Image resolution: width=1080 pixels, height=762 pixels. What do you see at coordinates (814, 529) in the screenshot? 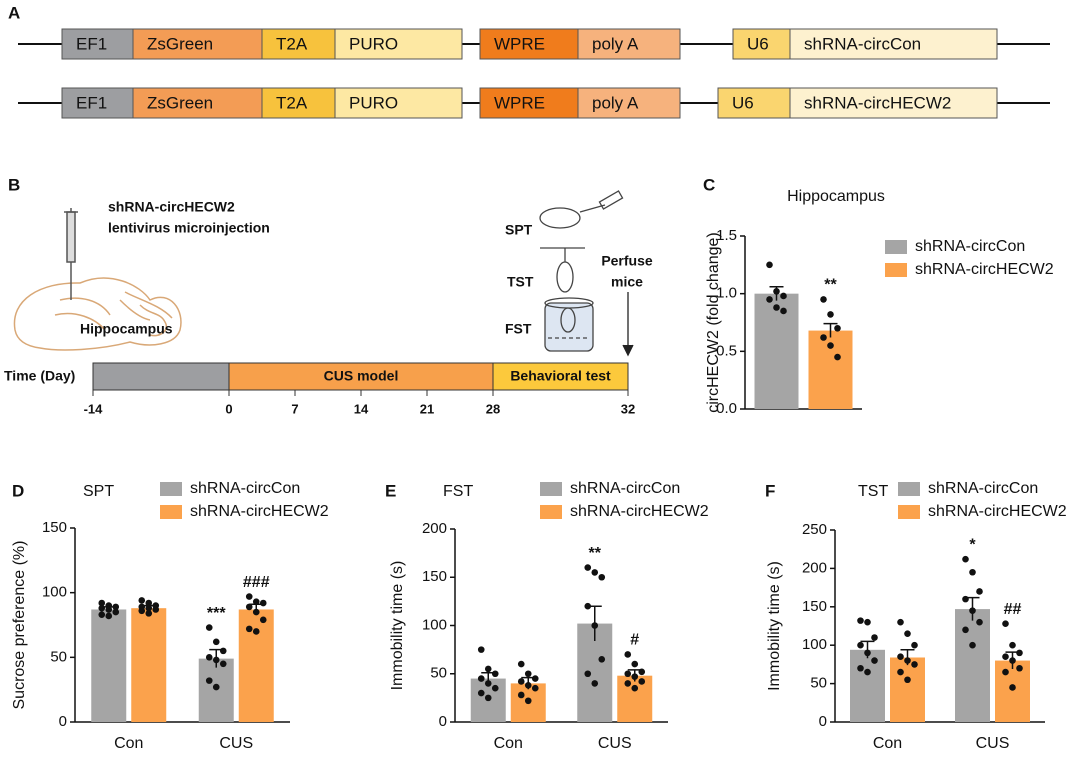
I see `y-tick-label: 250` at bounding box center [814, 529].